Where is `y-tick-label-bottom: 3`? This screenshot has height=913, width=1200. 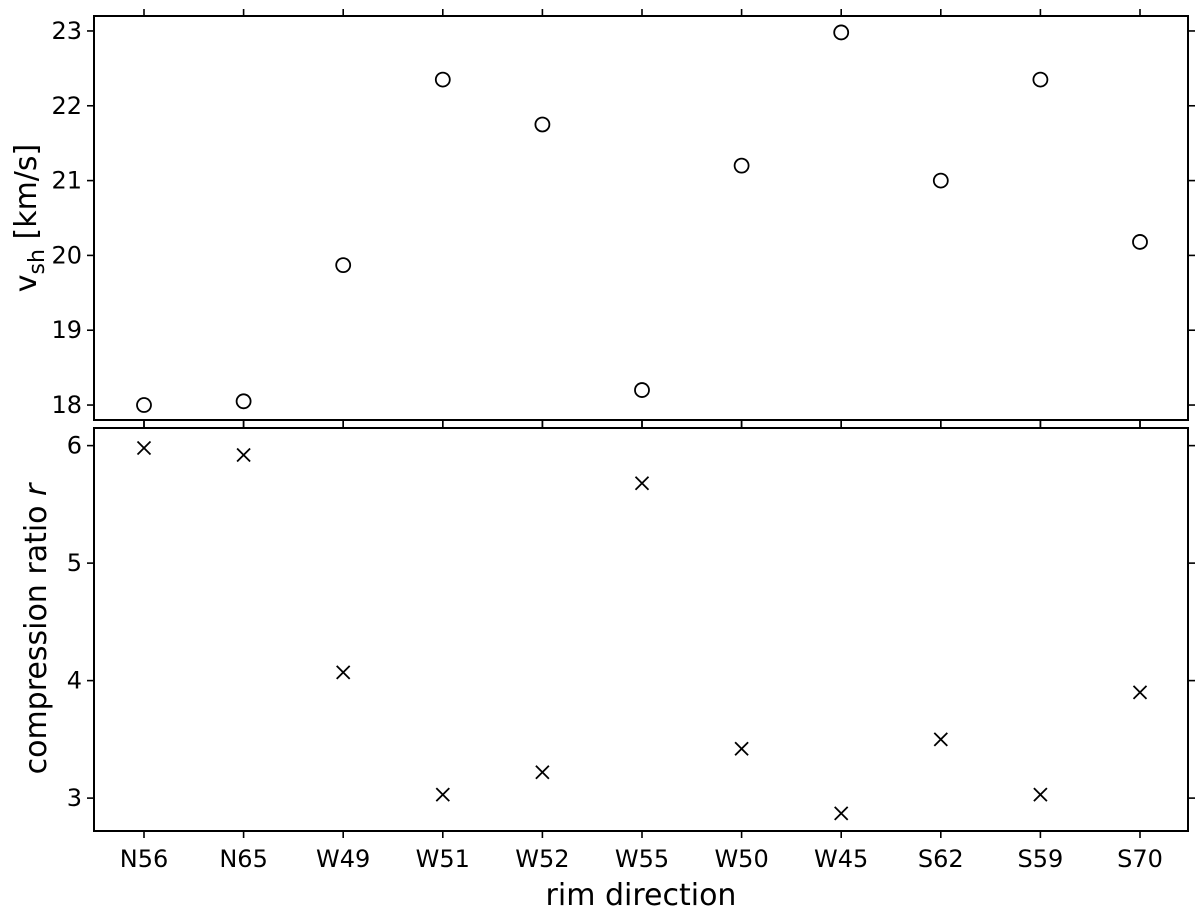 y-tick-label-bottom: 3 is located at coordinates (74, 798).